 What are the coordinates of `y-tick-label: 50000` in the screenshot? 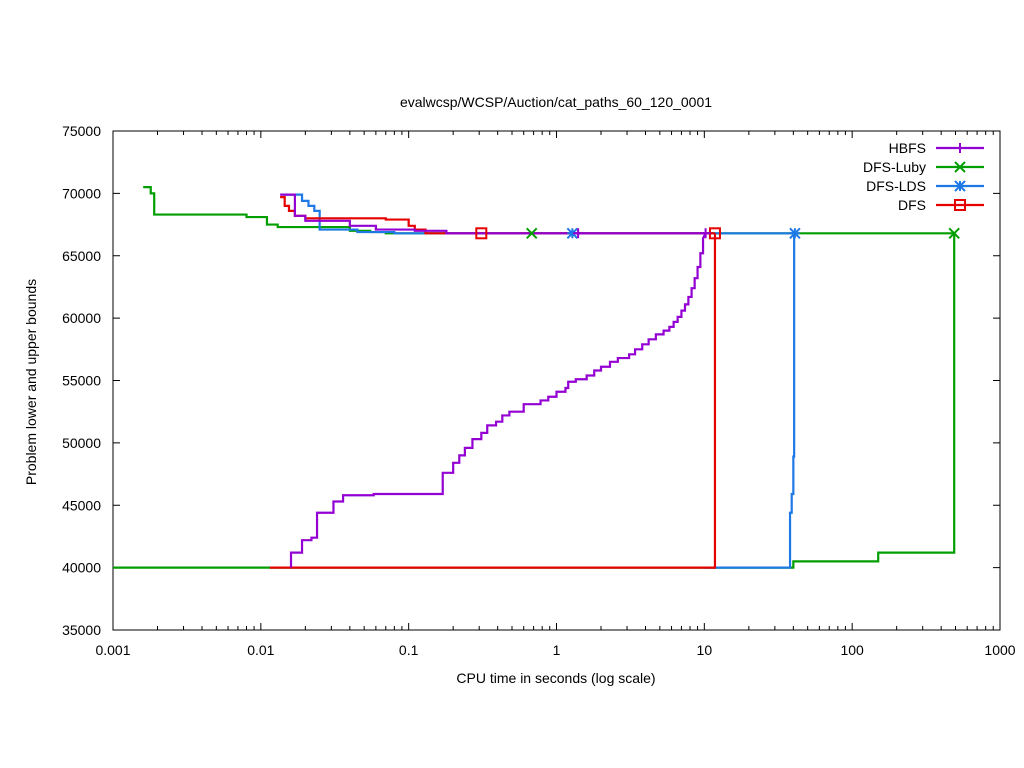 It's located at (81, 443).